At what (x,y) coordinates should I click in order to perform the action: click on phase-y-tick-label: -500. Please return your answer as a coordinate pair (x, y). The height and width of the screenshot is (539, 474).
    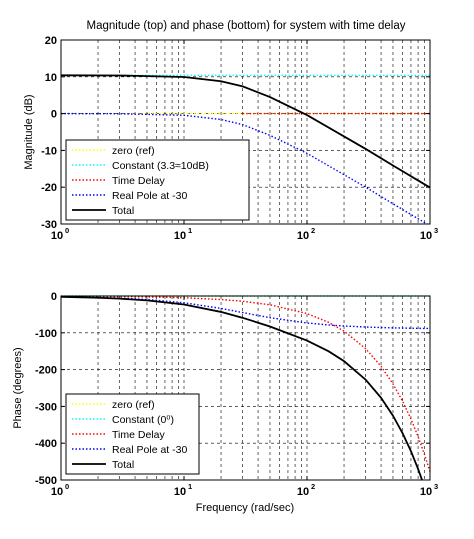
    Looking at the image, I should click on (46, 481).